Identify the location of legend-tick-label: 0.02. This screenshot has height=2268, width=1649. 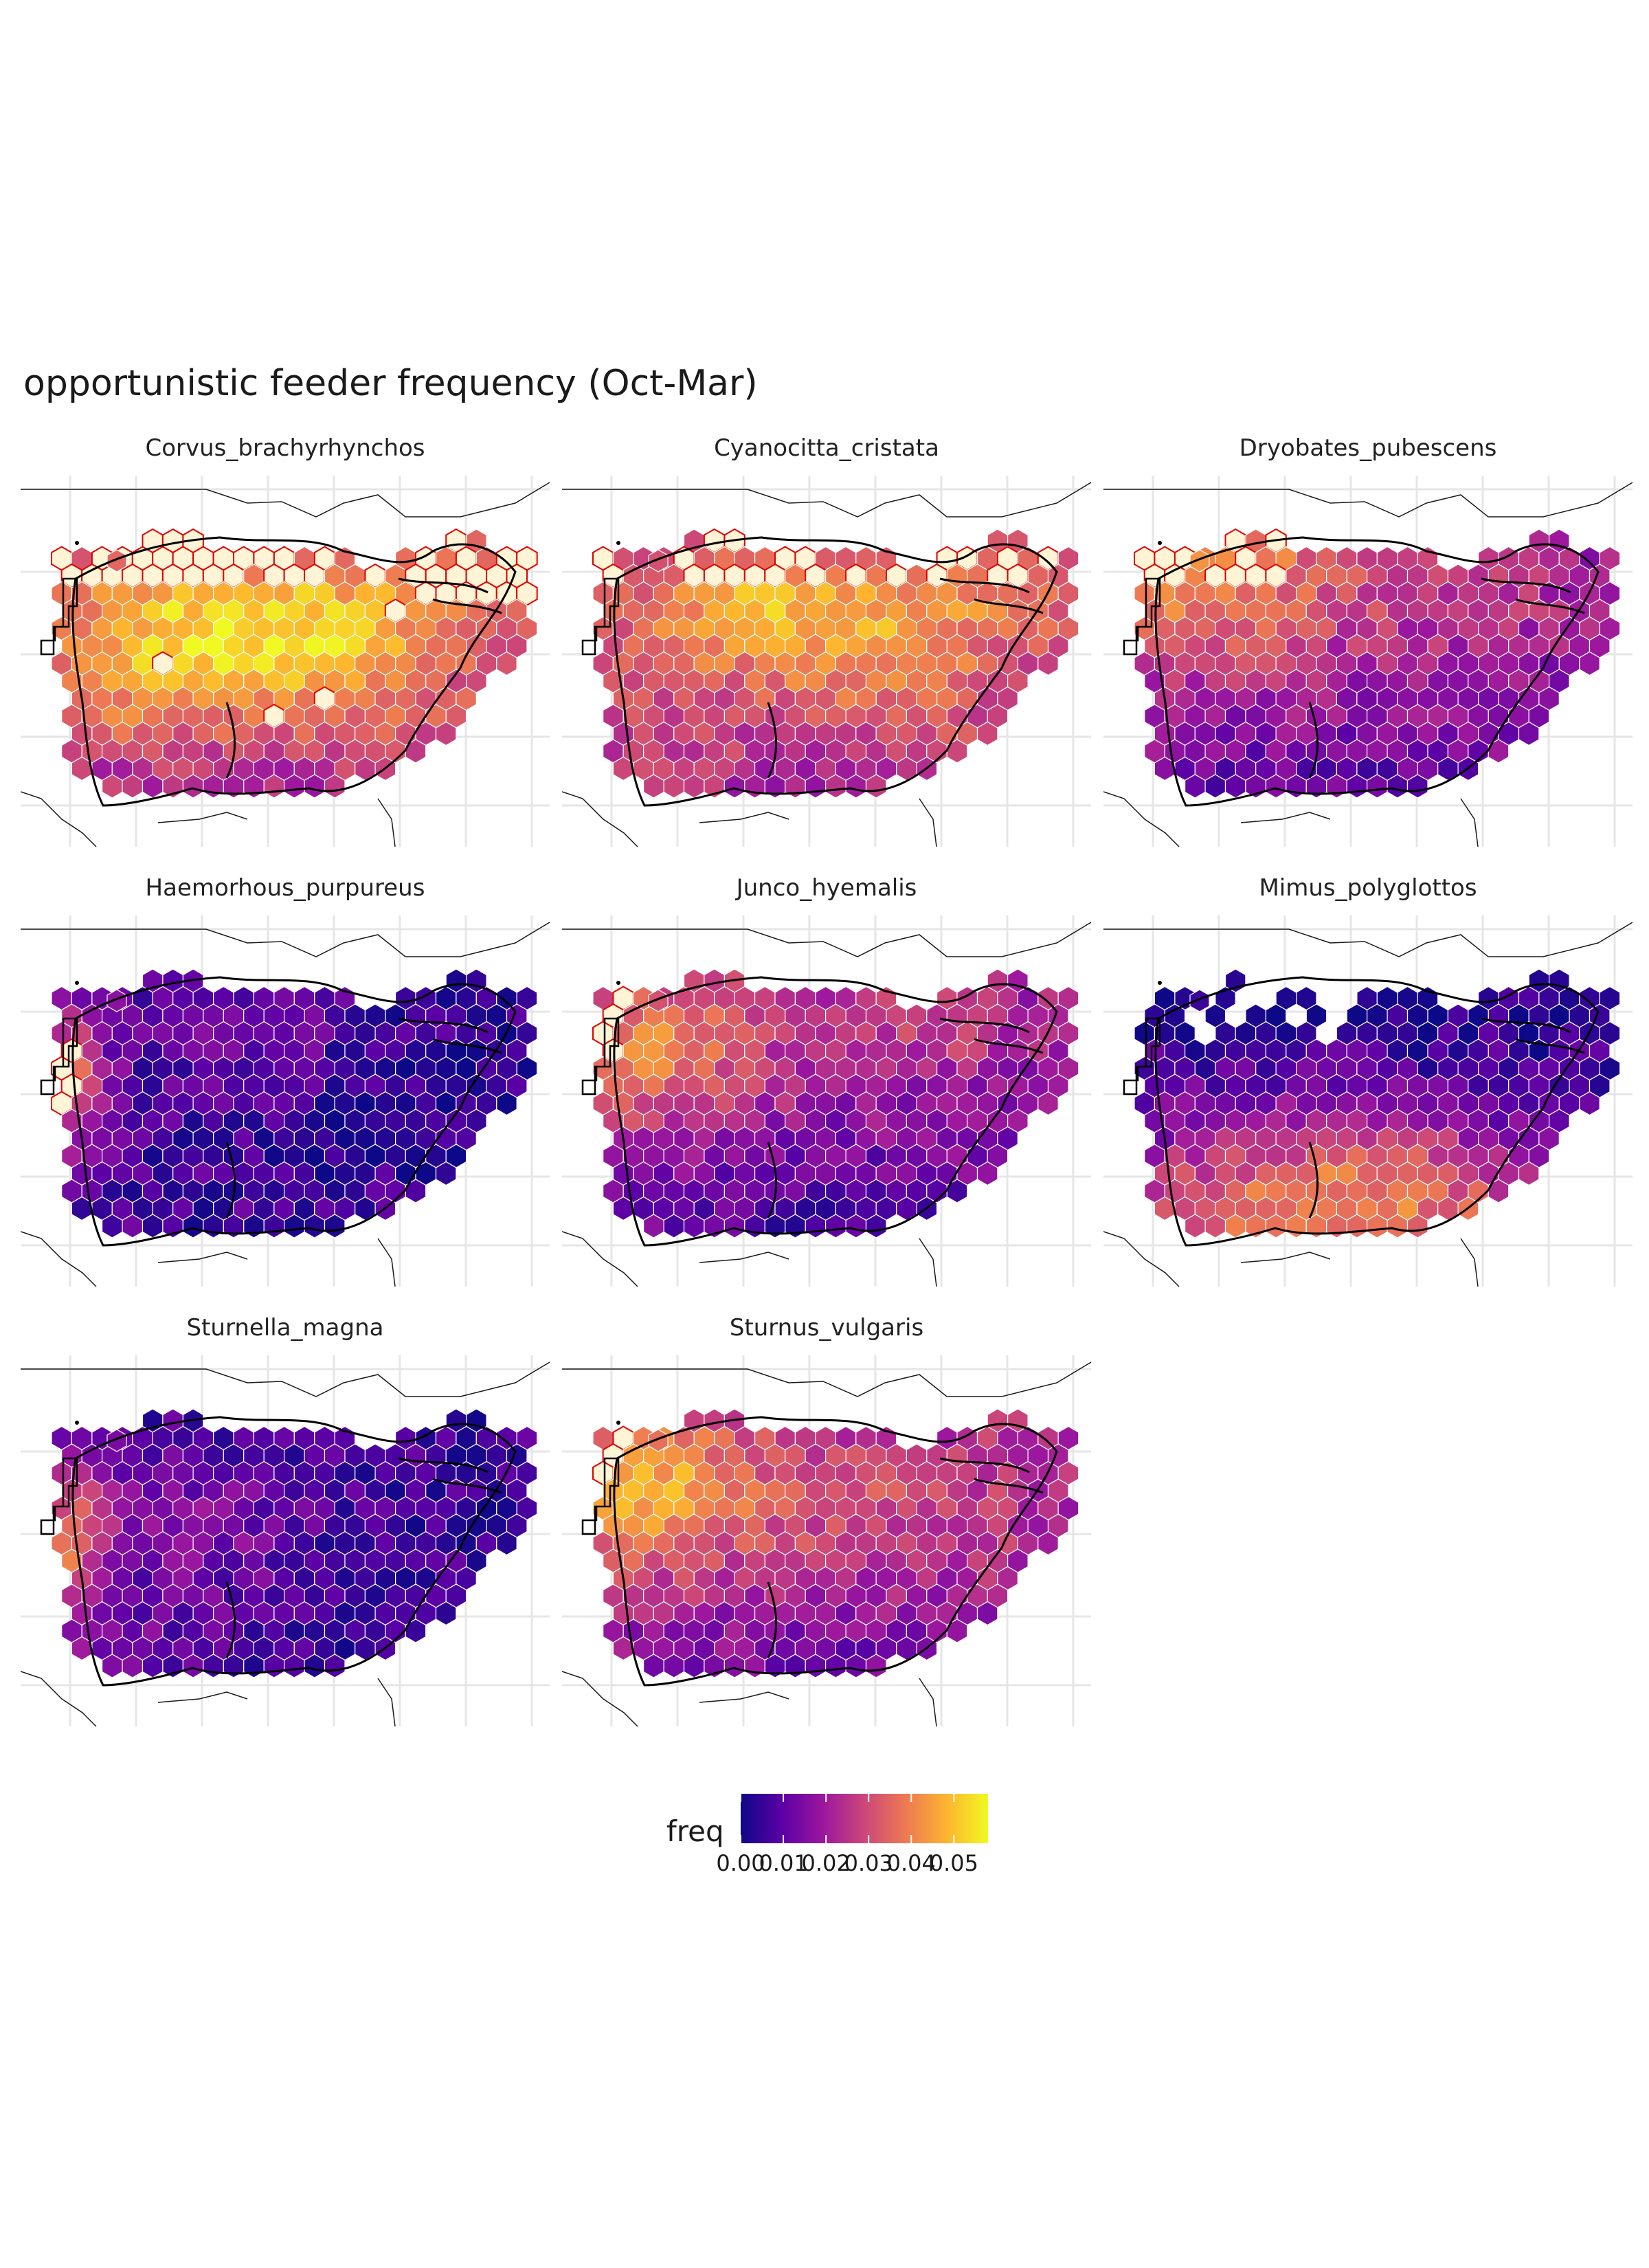
(826, 1863).